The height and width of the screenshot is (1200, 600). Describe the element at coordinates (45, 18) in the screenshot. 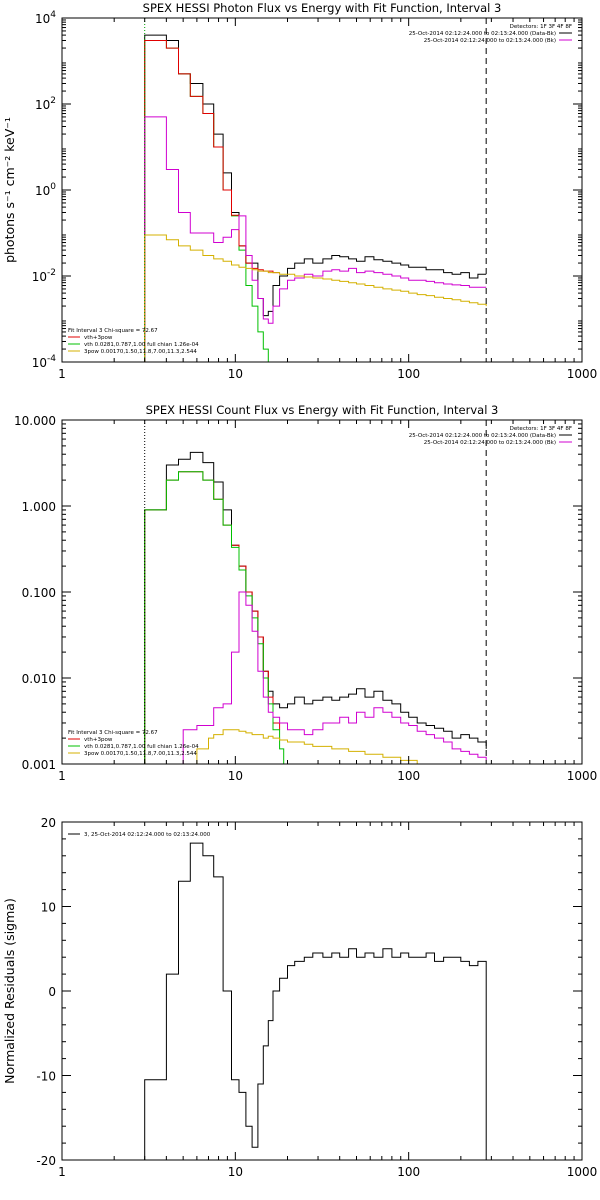

I see `y-tick-label: 10⁴` at that location.